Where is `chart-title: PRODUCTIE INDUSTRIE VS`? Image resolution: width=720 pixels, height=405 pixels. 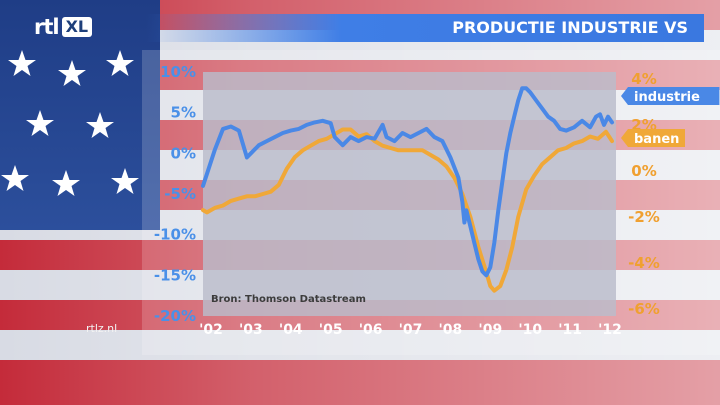
chart-title: PRODUCTIE INDUSTRIE VS is located at coordinates (570, 27).